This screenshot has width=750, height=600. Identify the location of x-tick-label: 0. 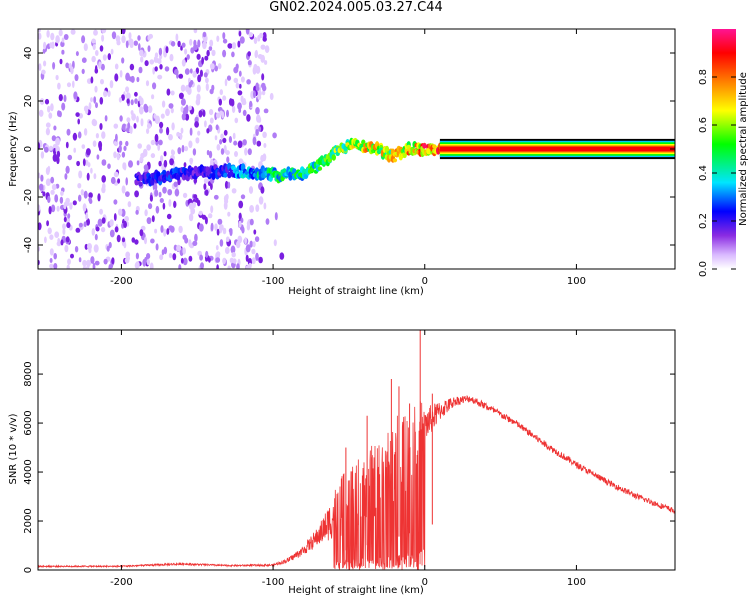
(425, 281).